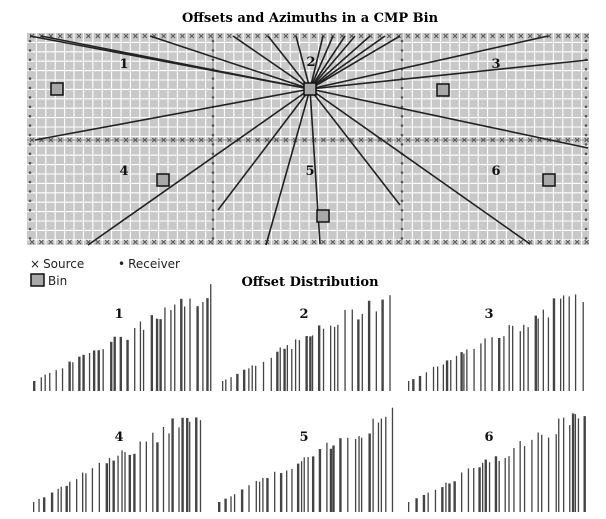 Image resolution: width=606 pixels, height=519 pixels. What do you see at coordinates (310, 18) in the screenshot?
I see `map-title: Offsets and Azimuths in a CMP Bin` at bounding box center [310, 18].